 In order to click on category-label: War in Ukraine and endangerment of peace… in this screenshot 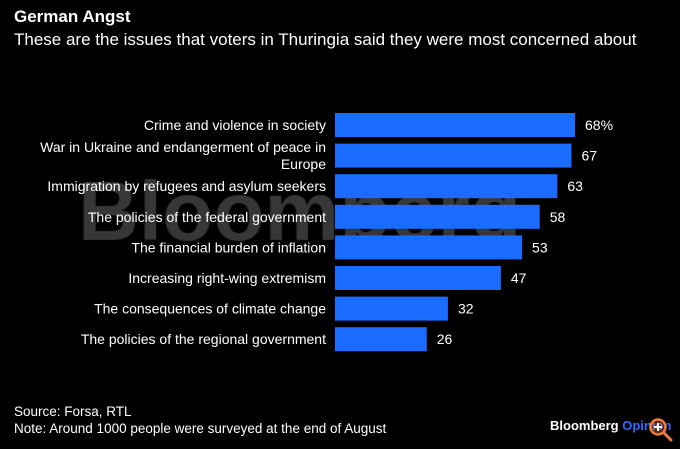, I will do `click(183, 147)`.